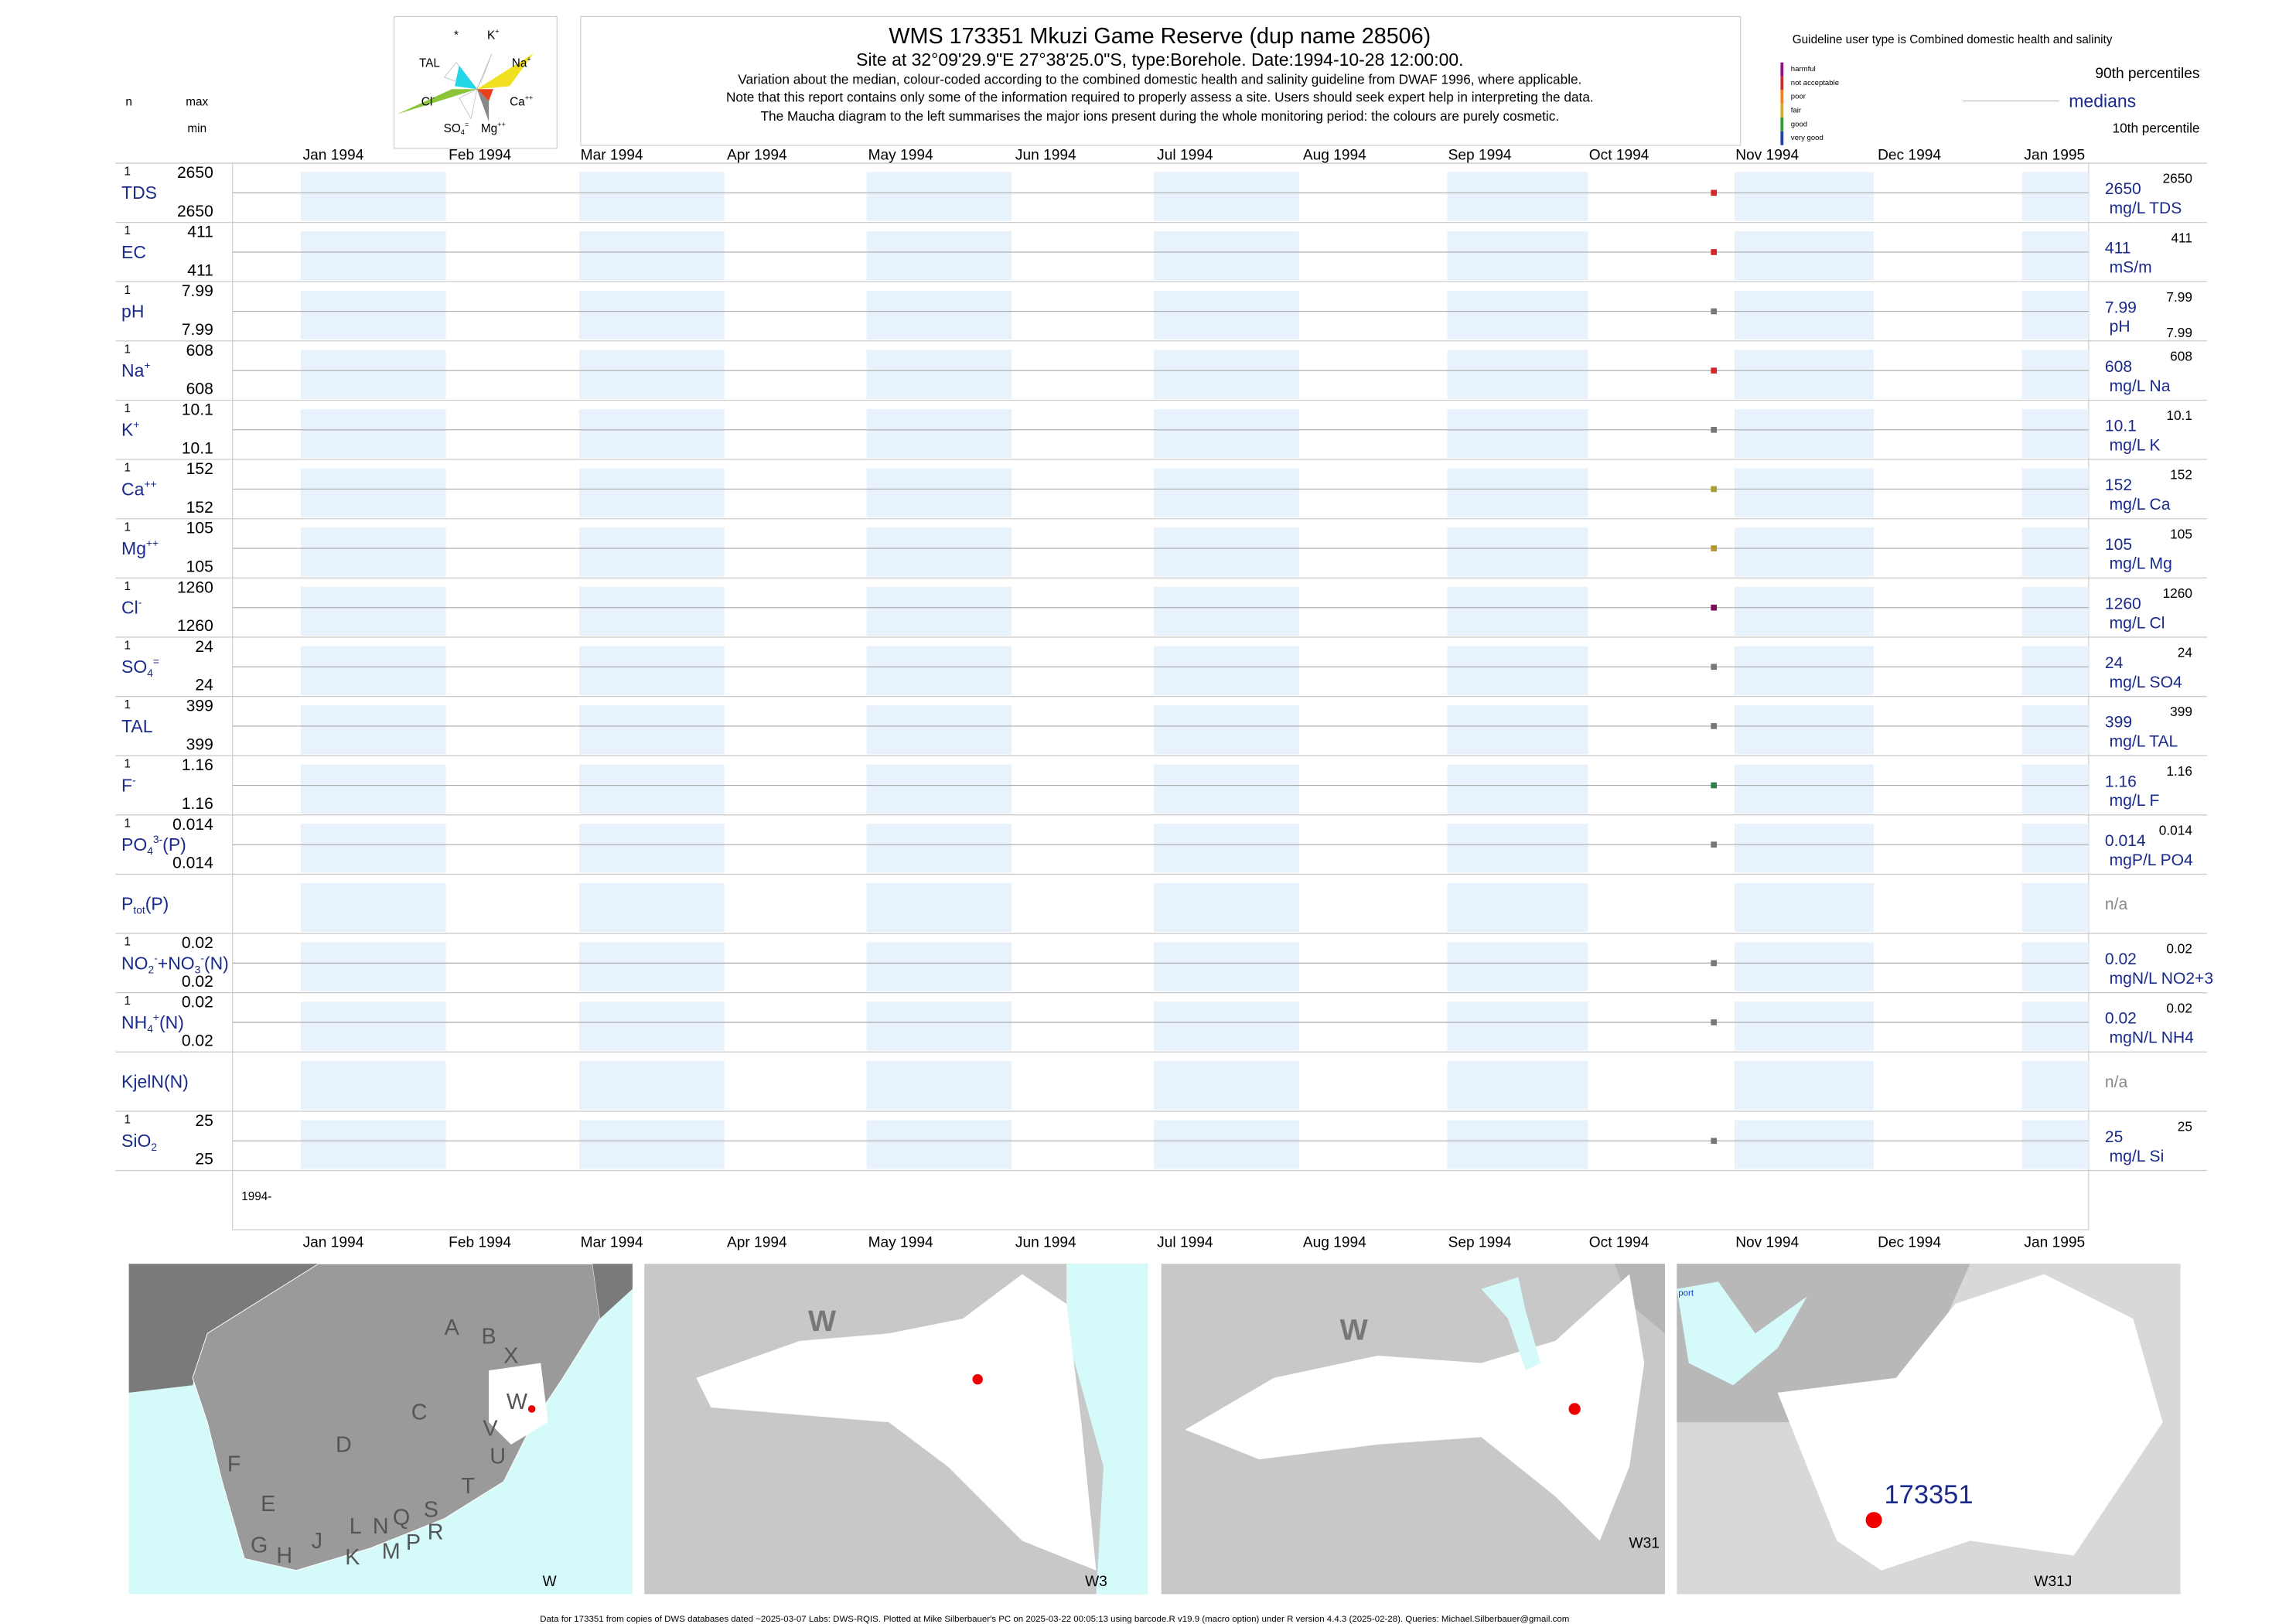 Image resolution: width=2296 pixels, height=1624 pixels. What do you see at coordinates (2131, 268) in the screenshot?
I see `unit: mS/m` at bounding box center [2131, 268].